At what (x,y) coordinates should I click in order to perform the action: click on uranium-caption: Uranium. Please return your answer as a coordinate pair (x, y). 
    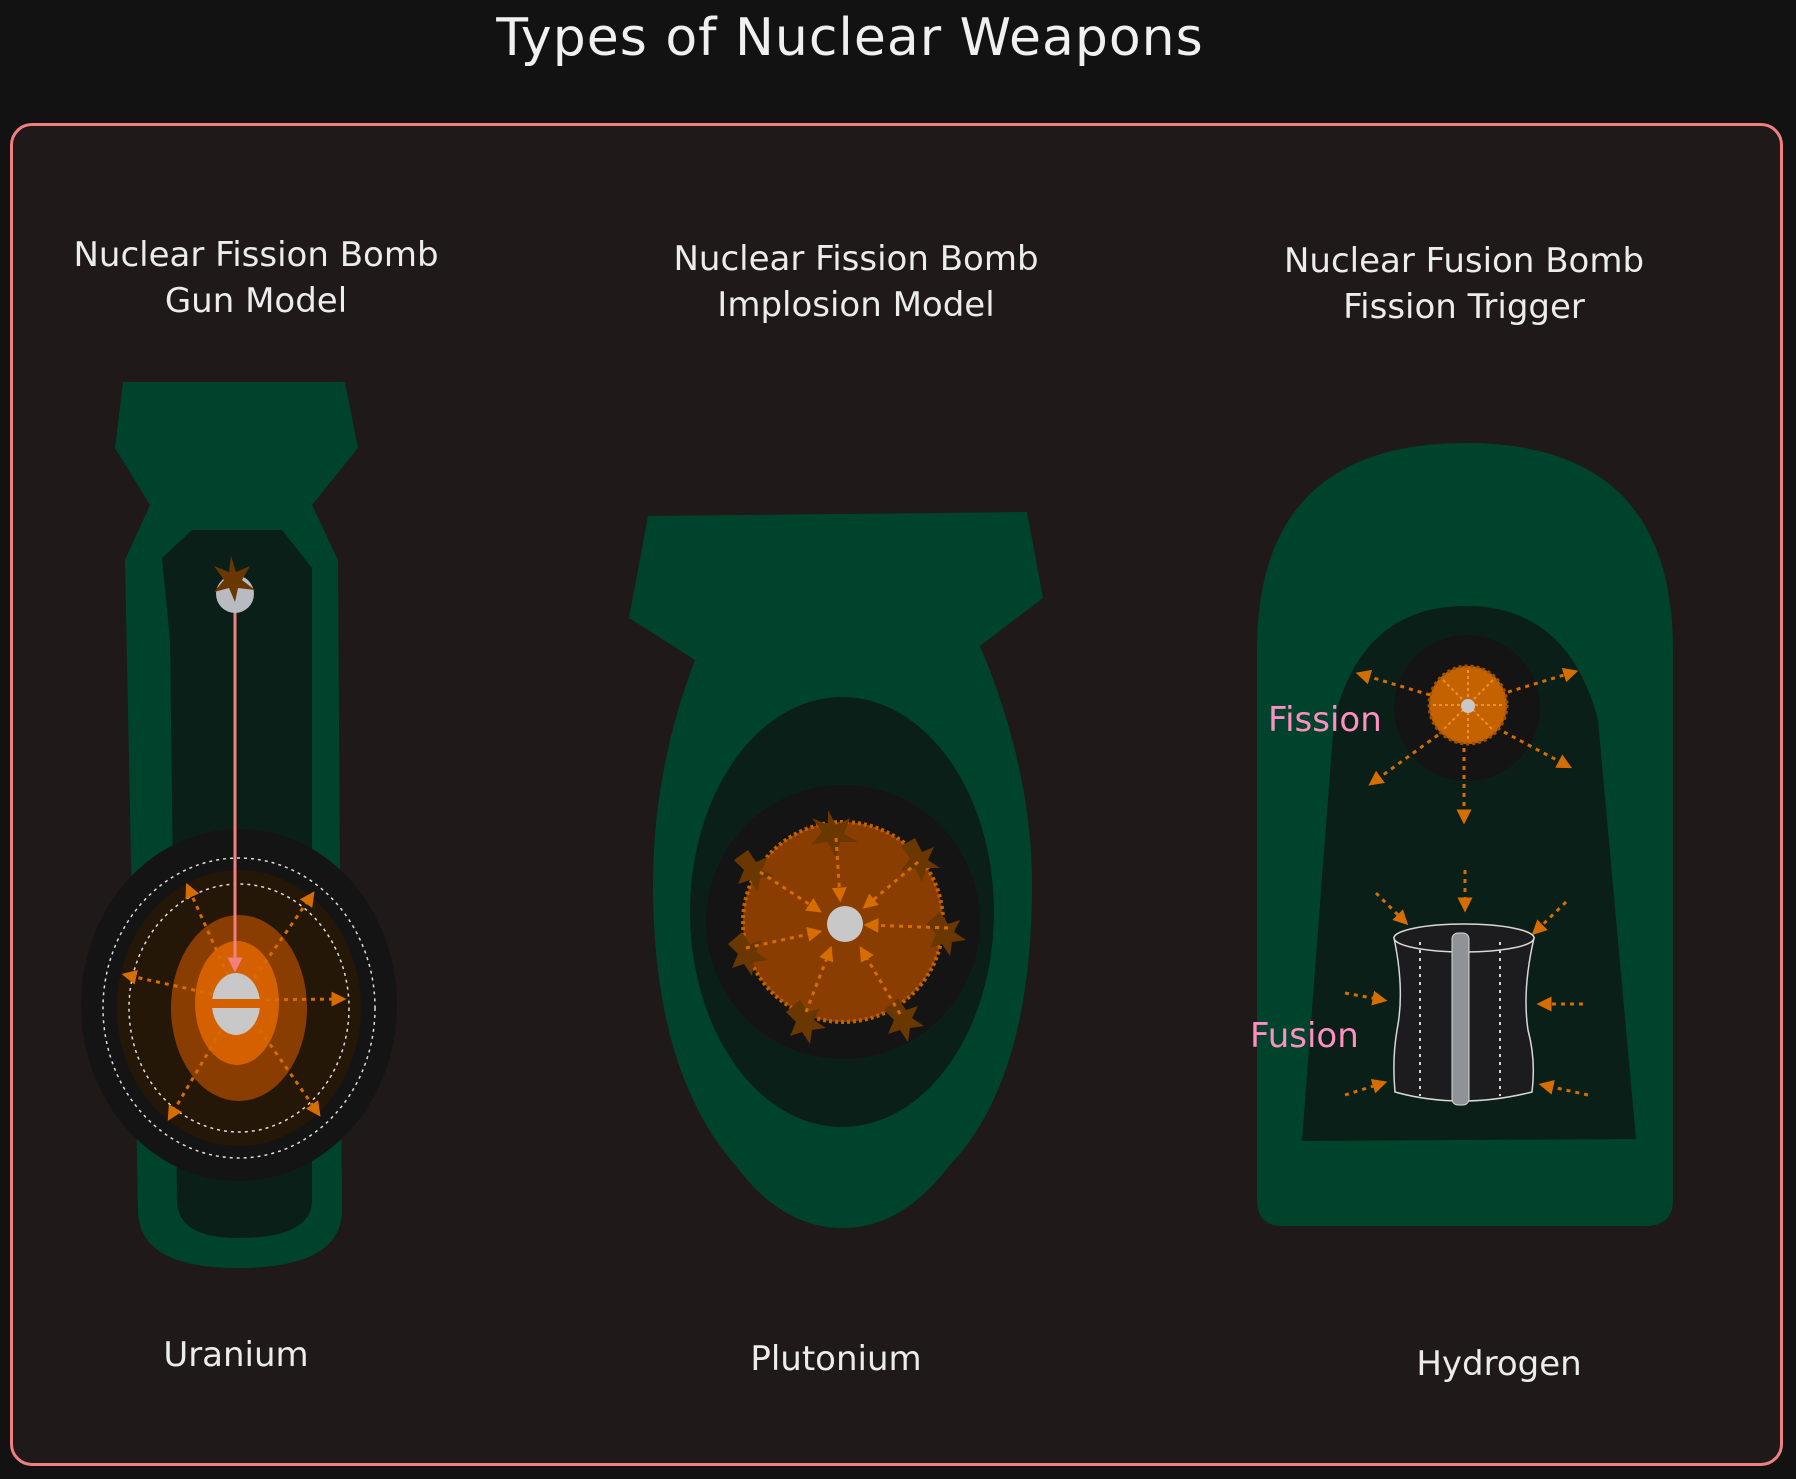
    Looking at the image, I should click on (236, 1355).